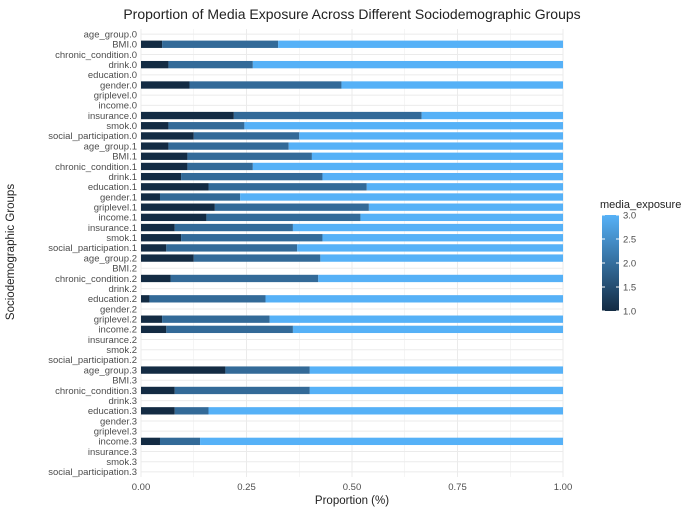 The image size is (700, 514). Describe the element at coordinates (112, 116) in the screenshot. I see `y-tick-label: insurance.0` at that location.